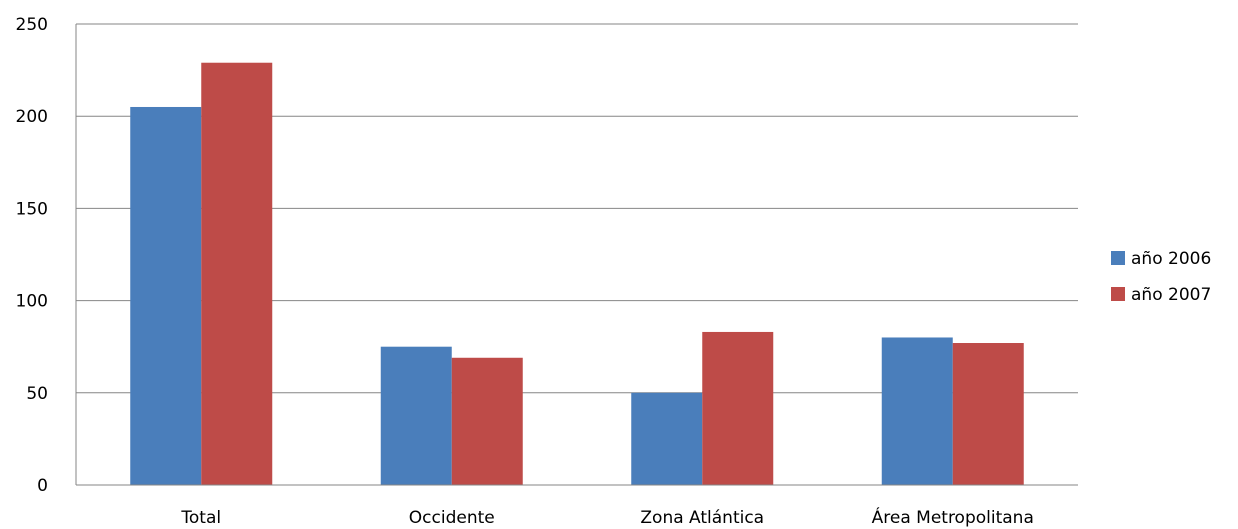 The height and width of the screenshot is (529, 1238). What do you see at coordinates (42, 486) in the screenshot?
I see `y-tick-label: 0` at bounding box center [42, 486].